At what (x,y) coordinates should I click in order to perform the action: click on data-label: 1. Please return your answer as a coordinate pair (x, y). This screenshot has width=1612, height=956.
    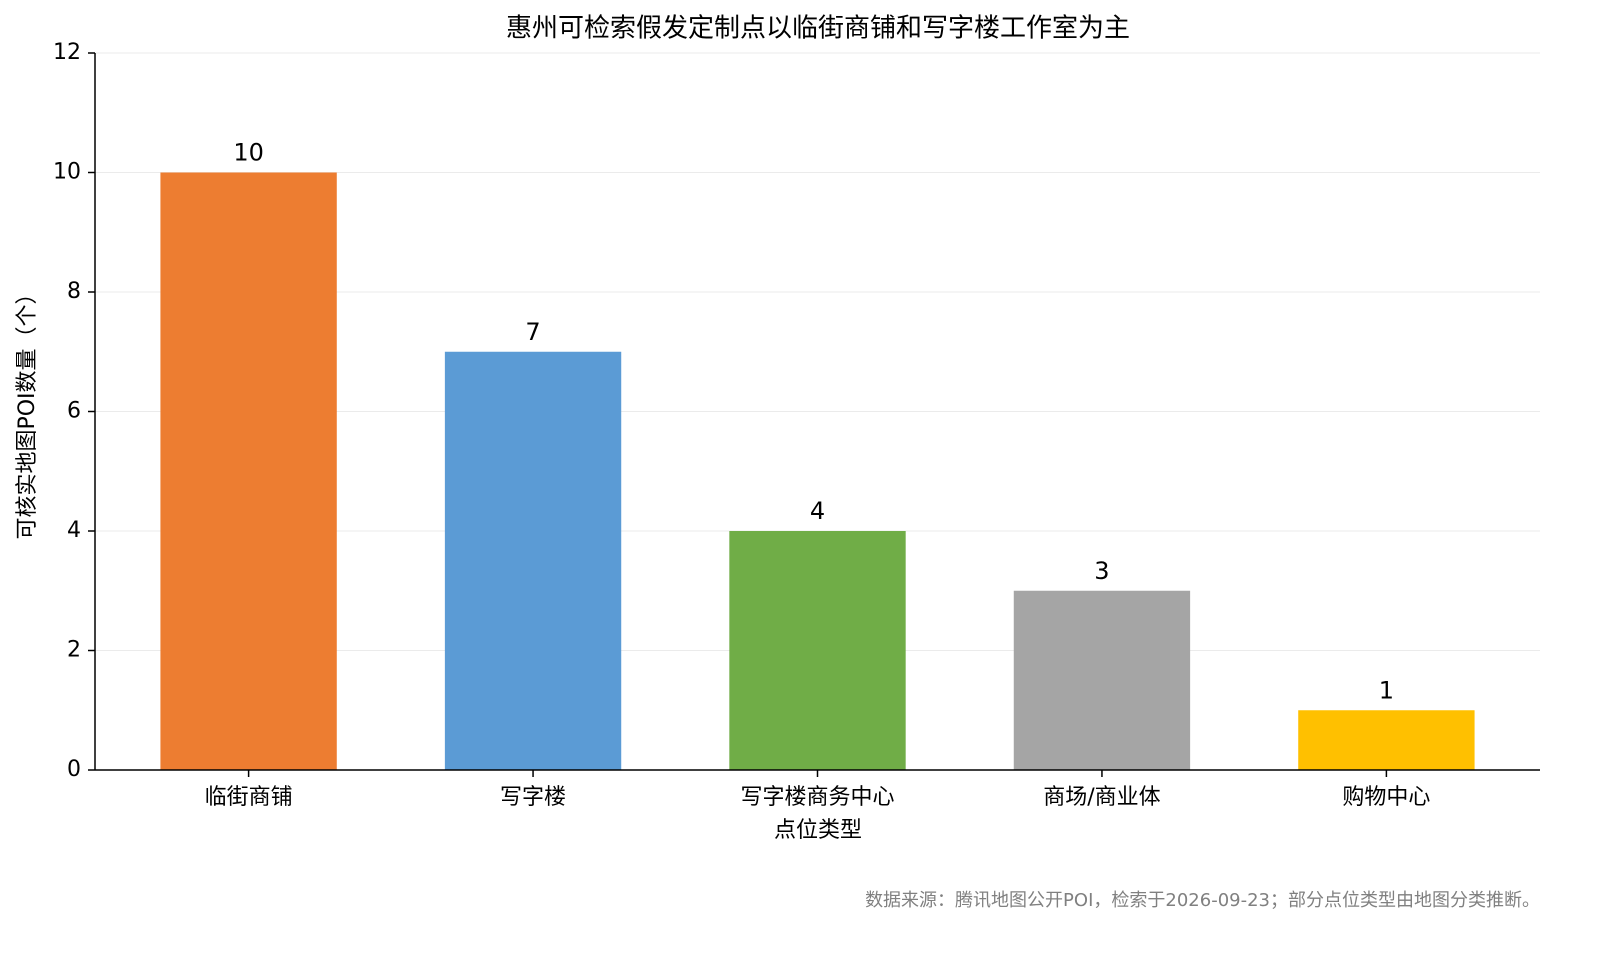
    Looking at the image, I should click on (1386, 690).